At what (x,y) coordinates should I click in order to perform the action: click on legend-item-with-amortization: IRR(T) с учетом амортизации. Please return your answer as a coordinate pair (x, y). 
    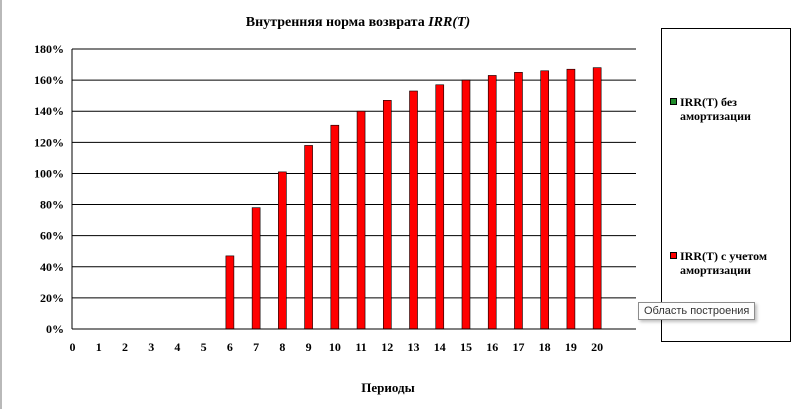
    Looking at the image, I should click on (729, 263).